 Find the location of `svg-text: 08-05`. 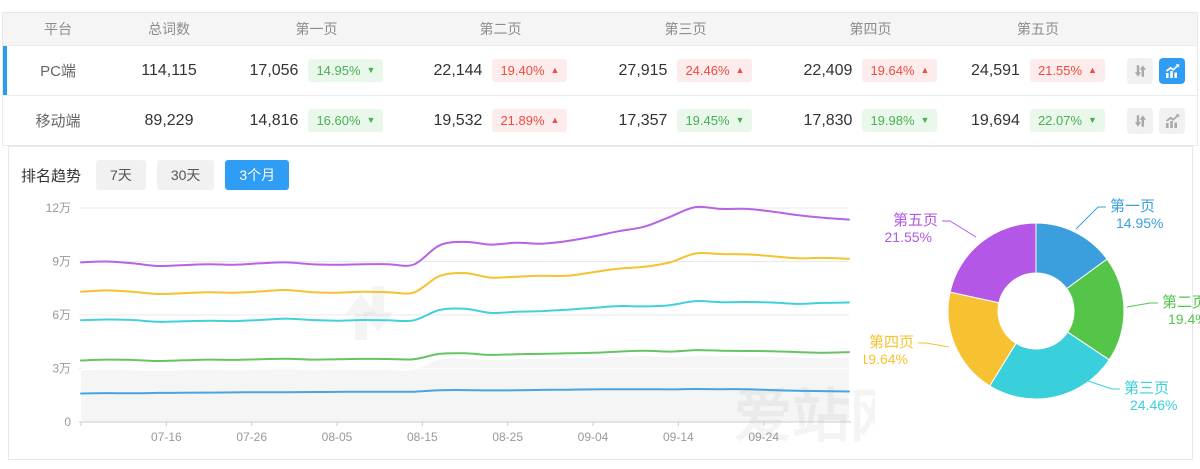

svg-text: 08-05 is located at coordinates (337, 437).